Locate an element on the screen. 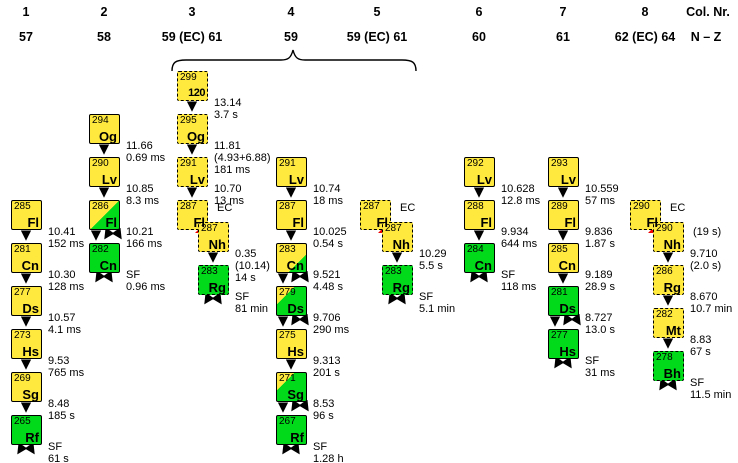 Image resolution: width=738 pixels, height=463 pixels. col-number-label: 1 is located at coordinates (26, 12).